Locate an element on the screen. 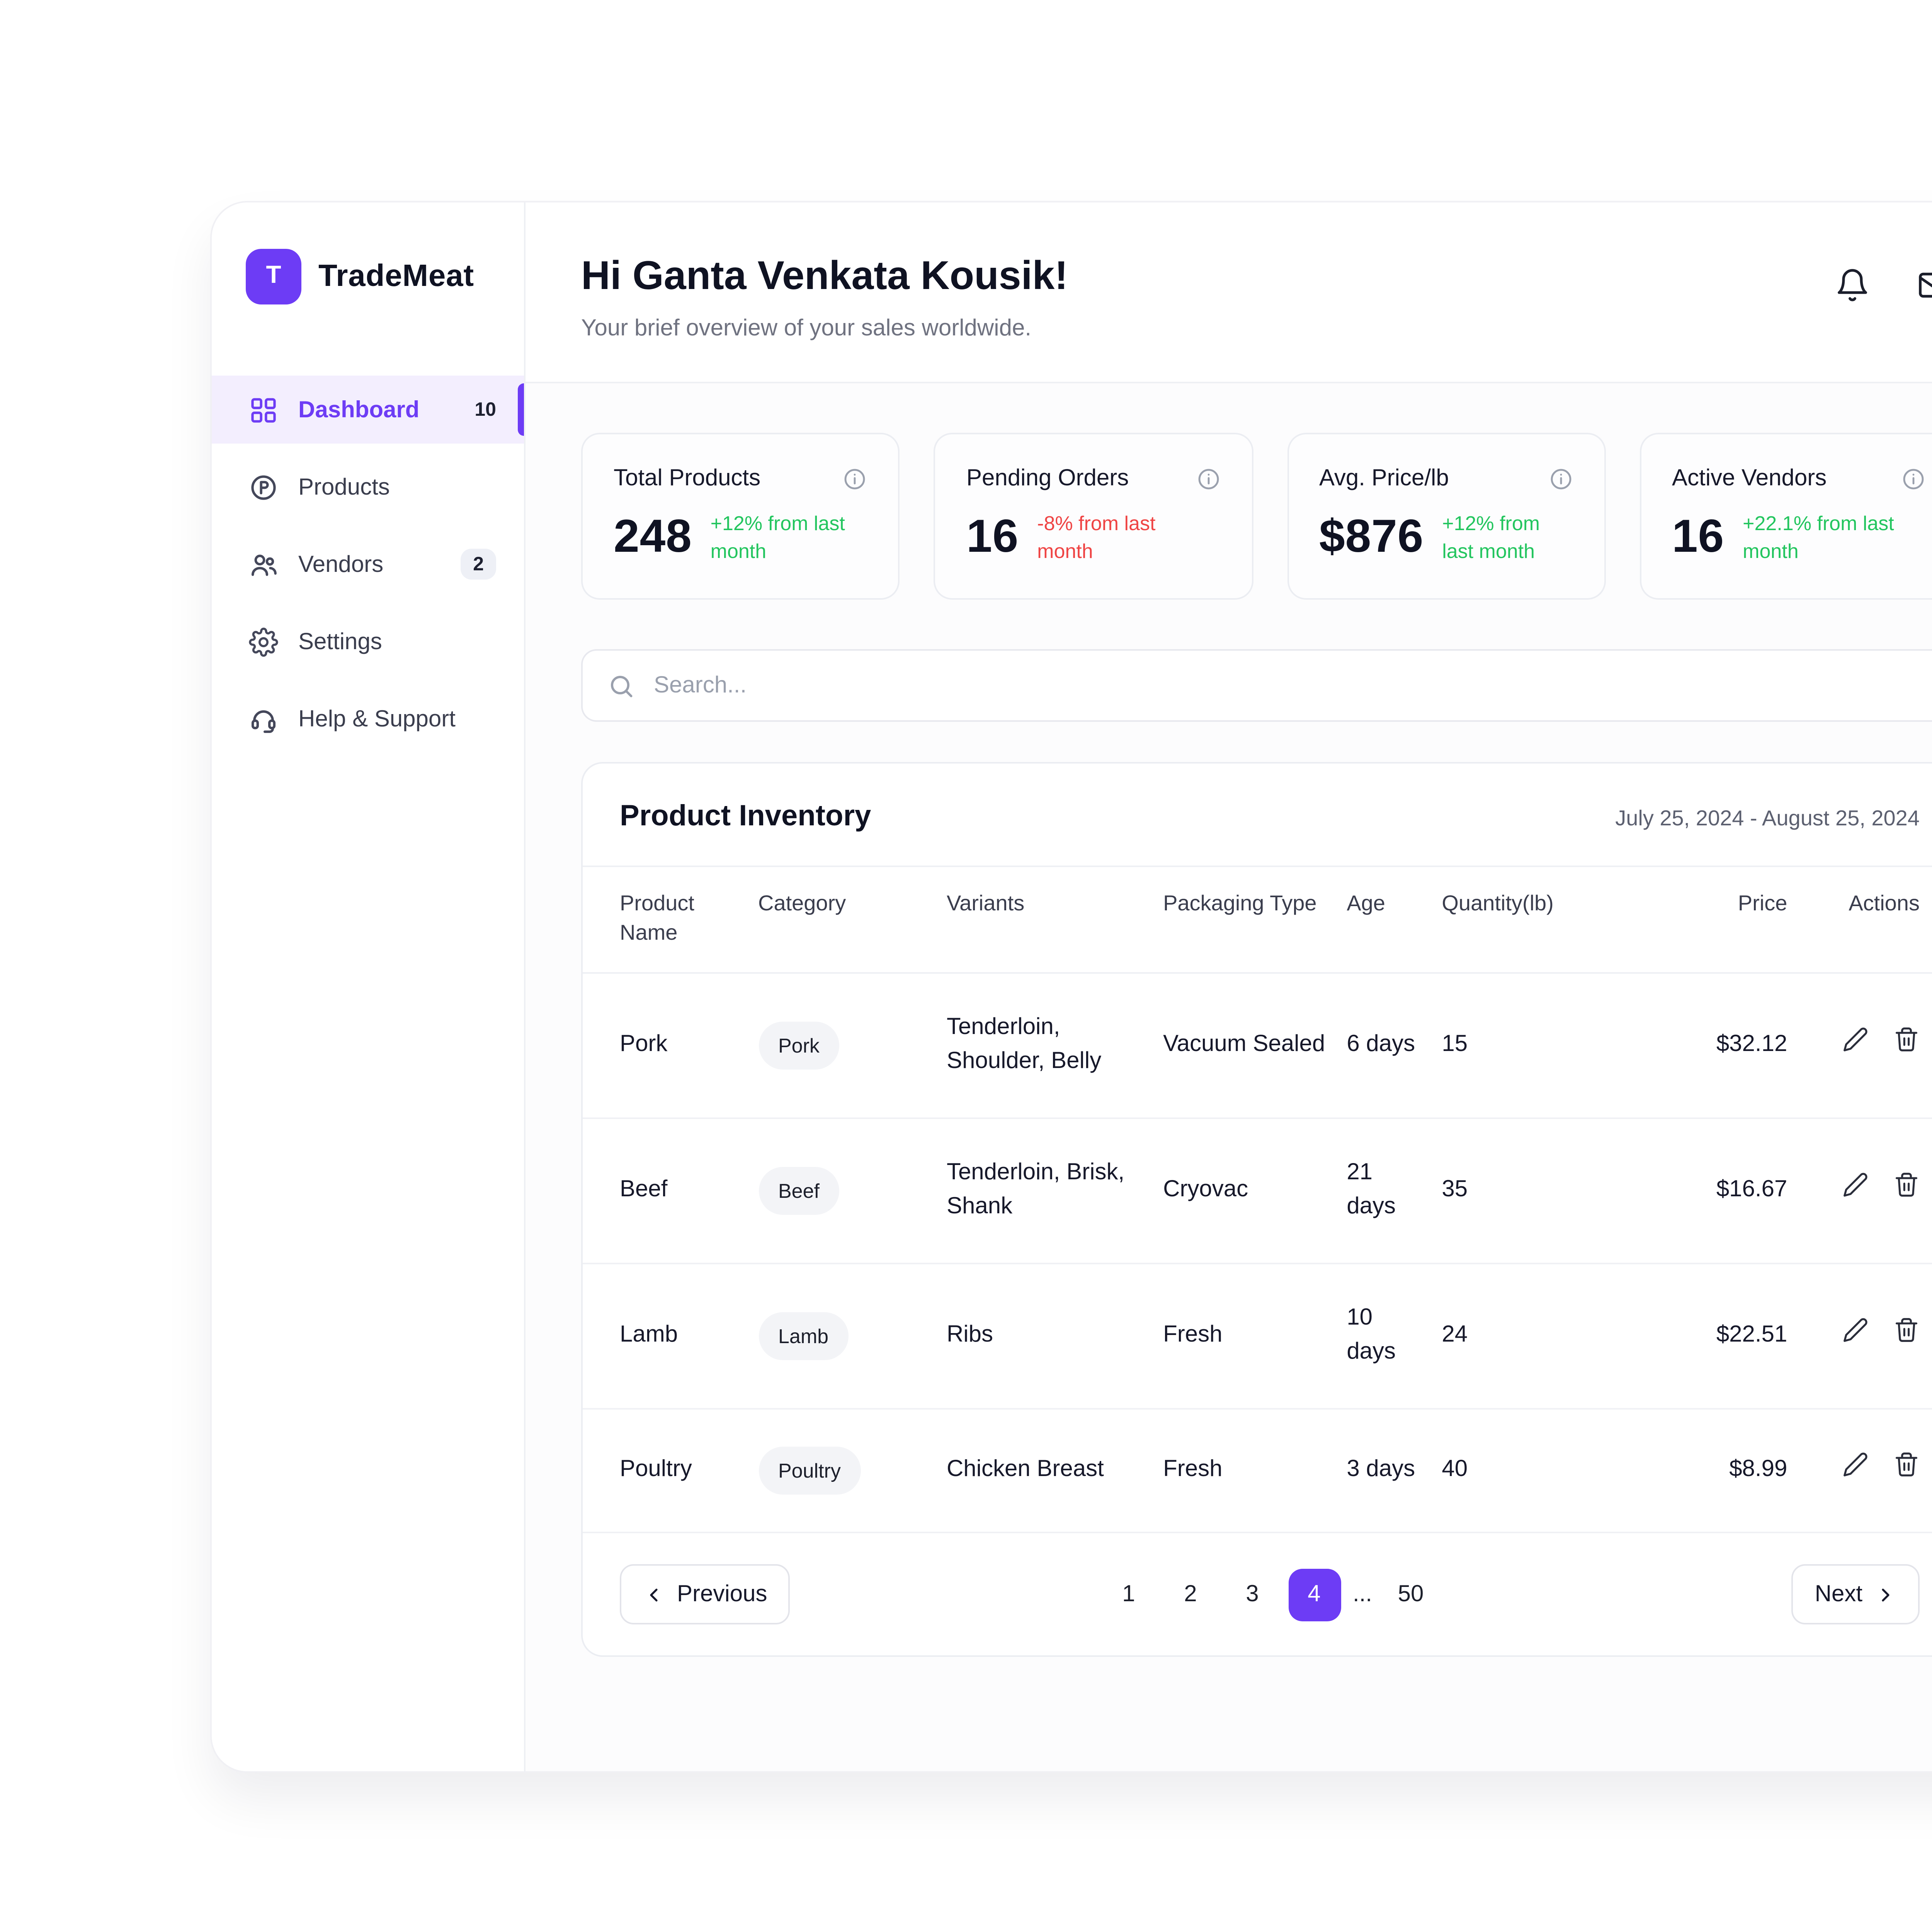  sidebar-item-help-support: Help & Support is located at coordinates (368, 719).